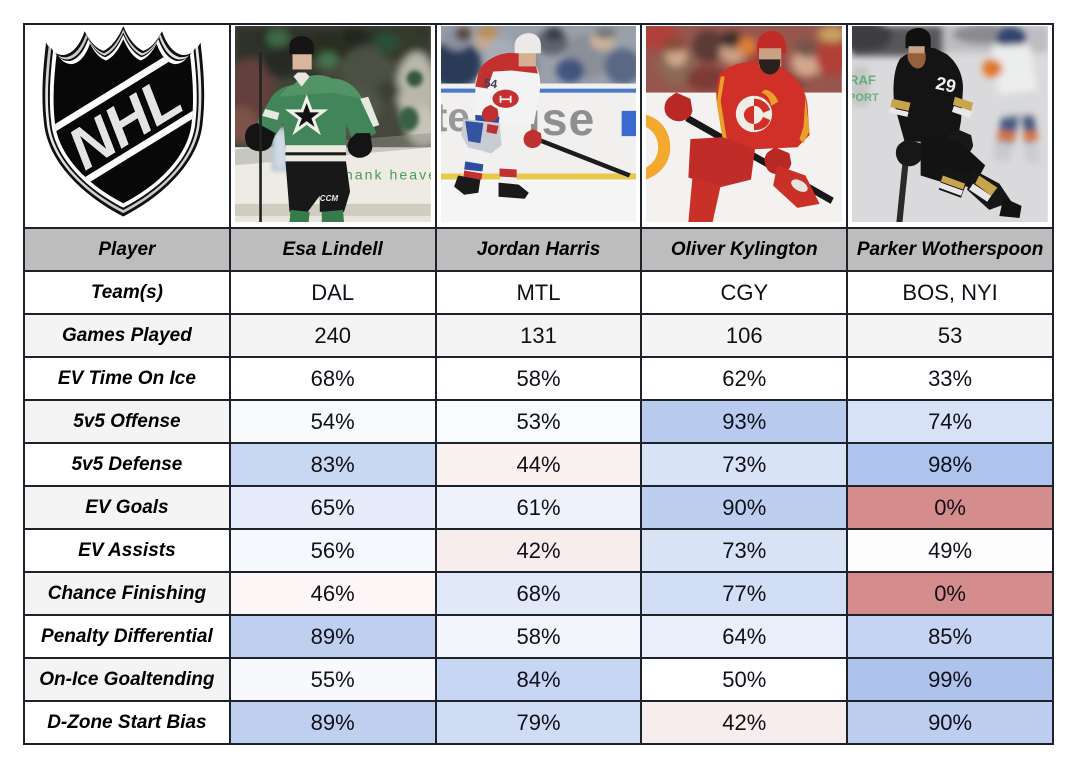 The height and width of the screenshot is (772, 1080). What do you see at coordinates (329, 198) in the screenshot?
I see `svg-text: CCM` at bounding box center [329, 198].